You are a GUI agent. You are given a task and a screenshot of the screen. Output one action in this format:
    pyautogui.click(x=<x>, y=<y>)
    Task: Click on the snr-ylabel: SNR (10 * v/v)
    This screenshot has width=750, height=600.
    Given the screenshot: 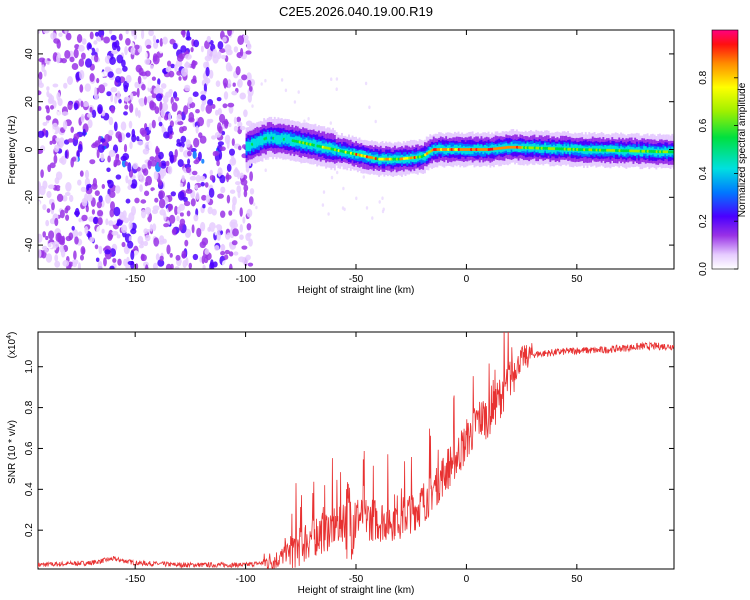 What is the action you would take?
    pyautogui.click(x=12, y=452)
    